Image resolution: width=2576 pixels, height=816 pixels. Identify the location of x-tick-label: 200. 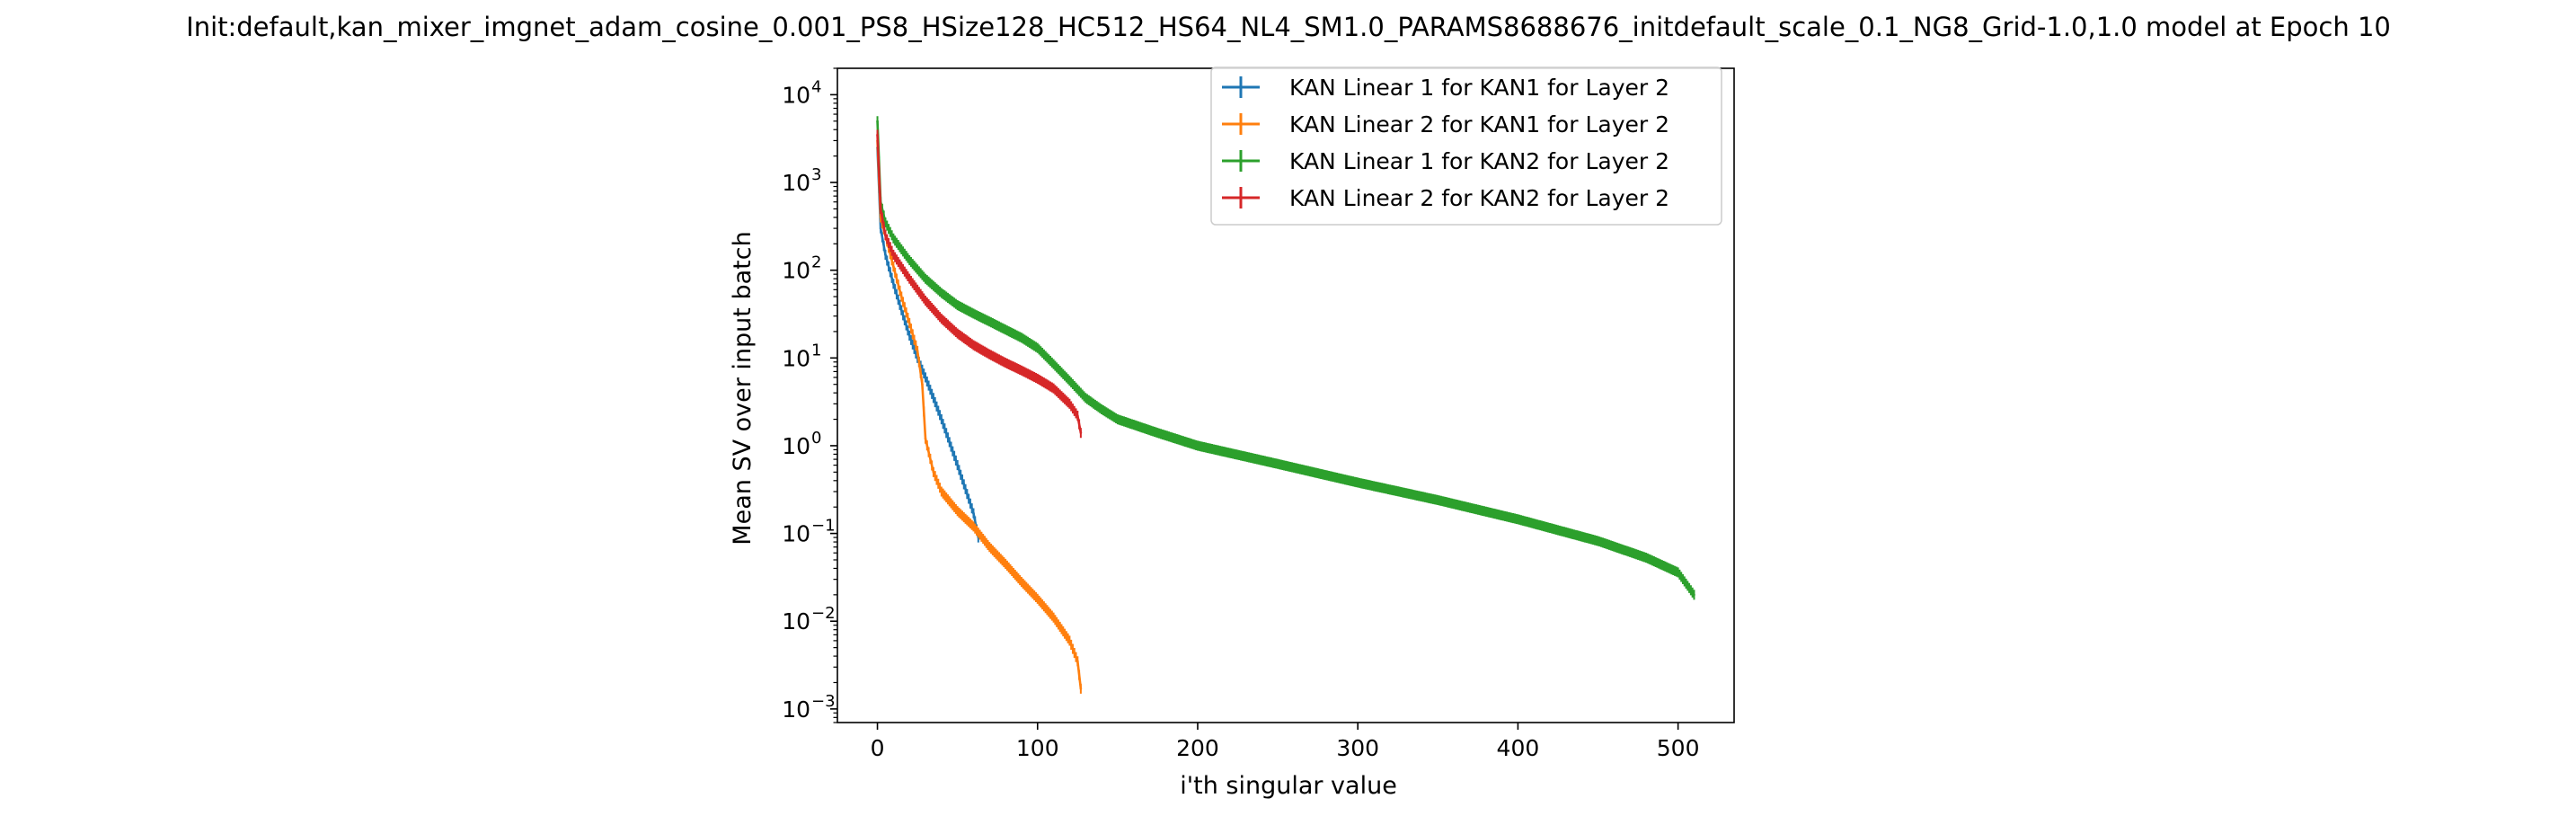
(1197, 748).